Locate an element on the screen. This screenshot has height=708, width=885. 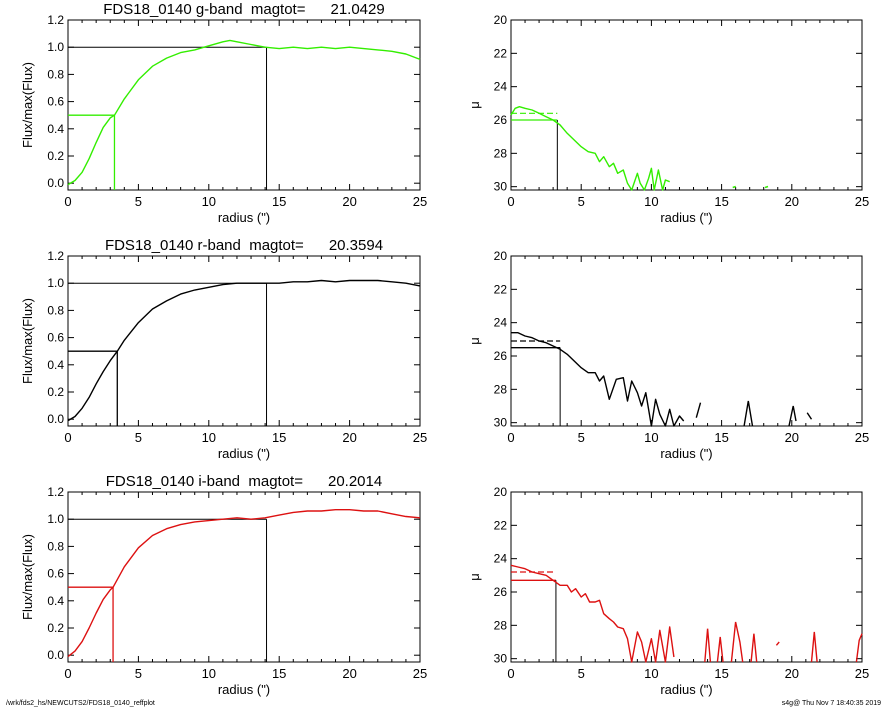
panel-r-profile: 0 5 10 15 20 25 20 22 24 26 28 30 radius (") μ is located at coordinates (668, 355).